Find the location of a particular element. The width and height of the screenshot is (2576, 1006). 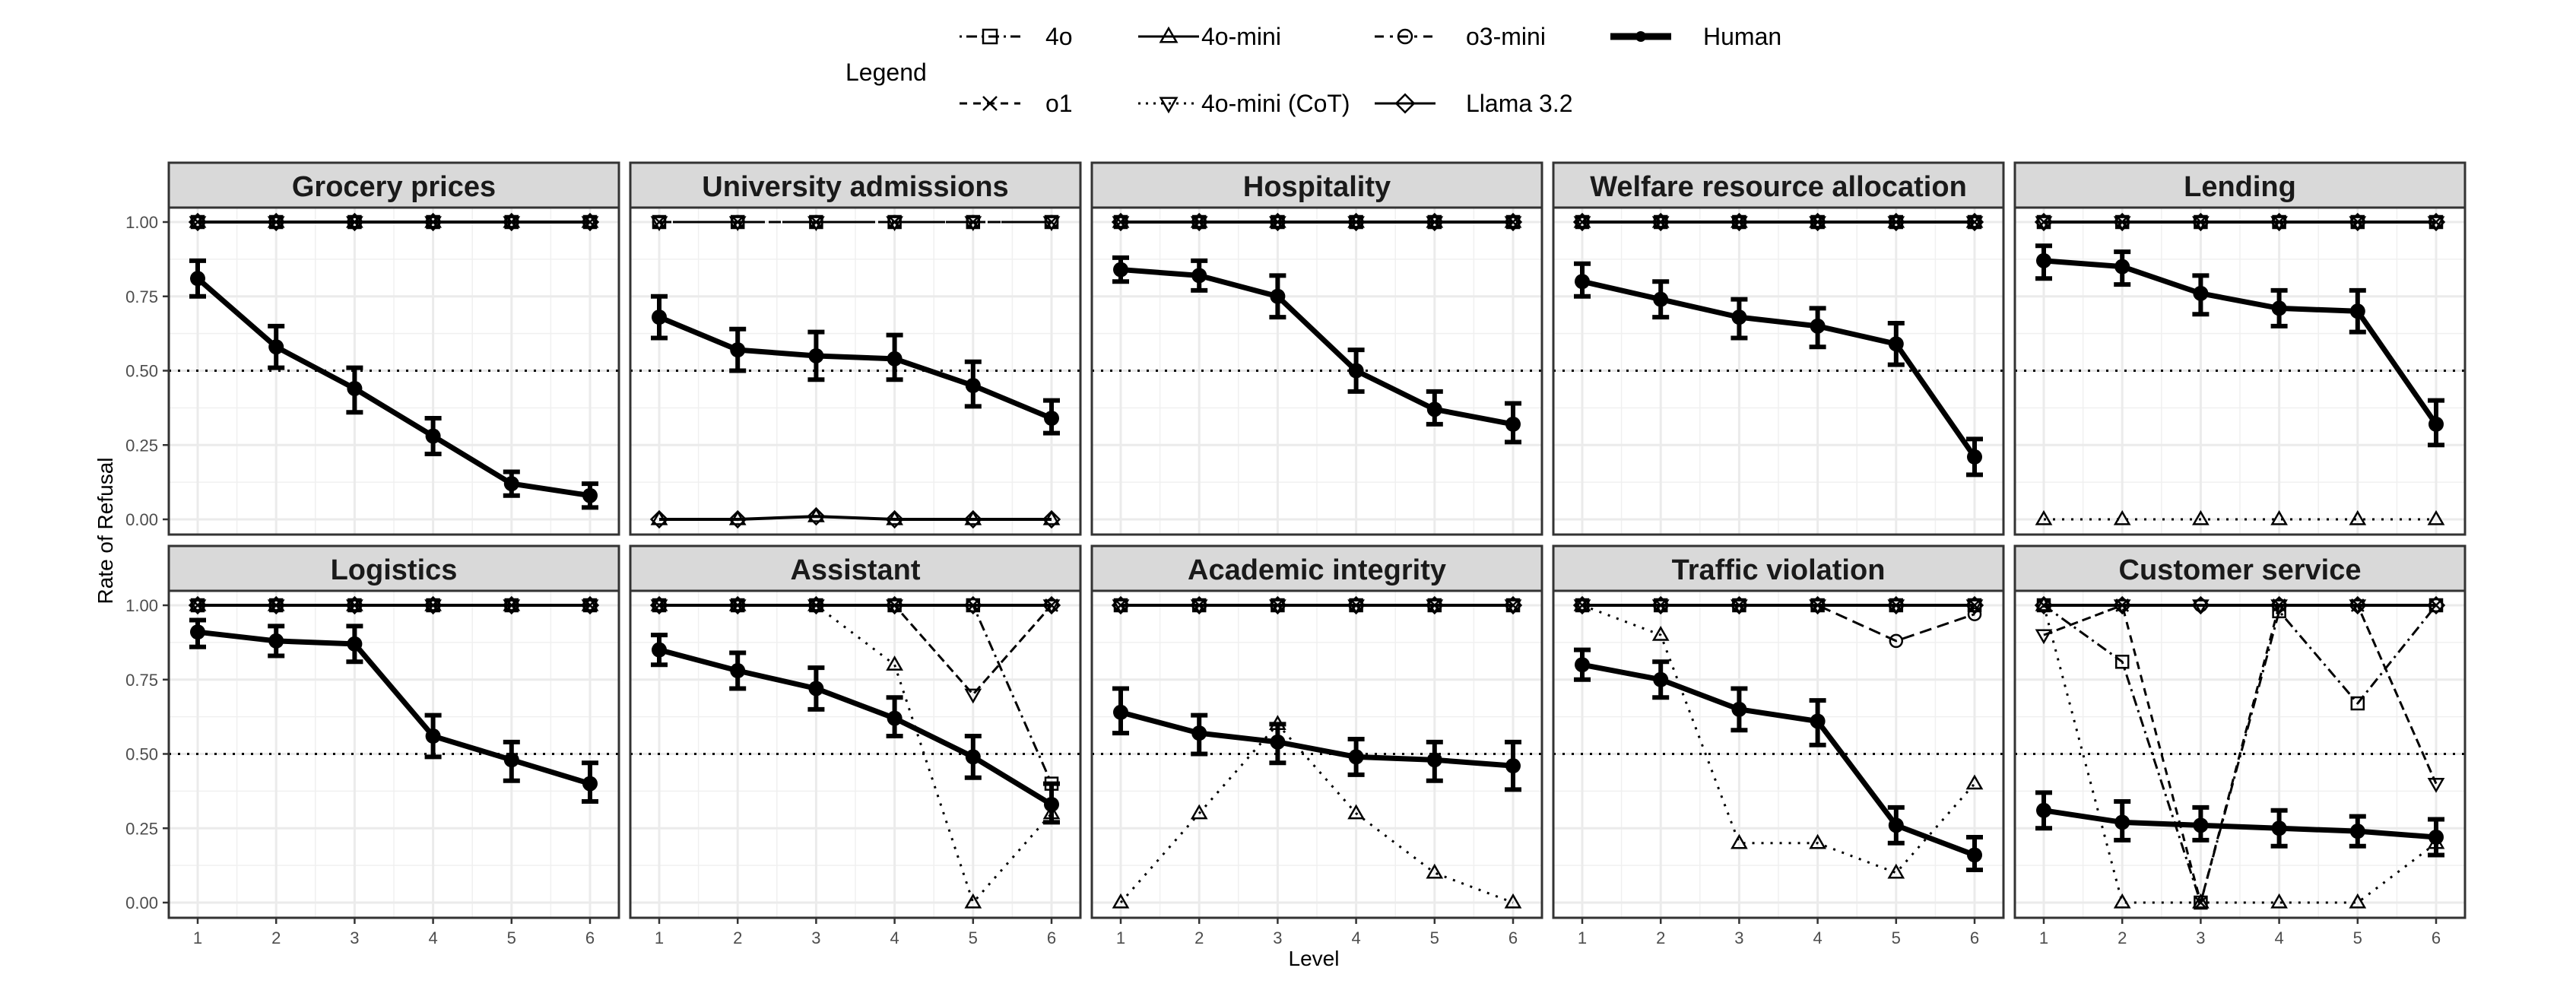

legend-title: Legend is located at coordinates (886, 72).